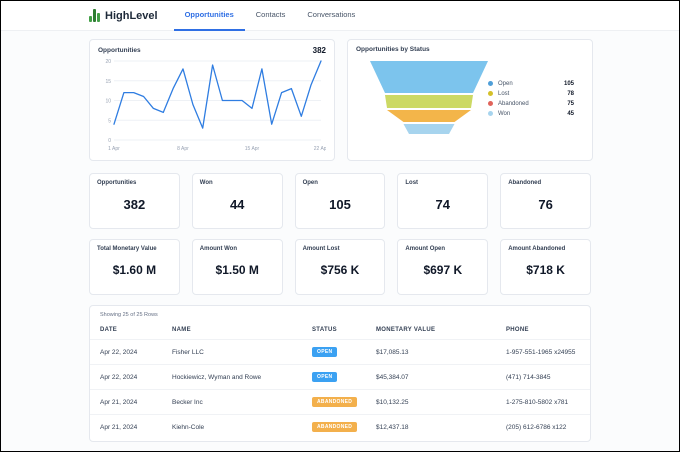 The image size is (680, 452). I want to click on svg-text: 20, so click(108, 62).